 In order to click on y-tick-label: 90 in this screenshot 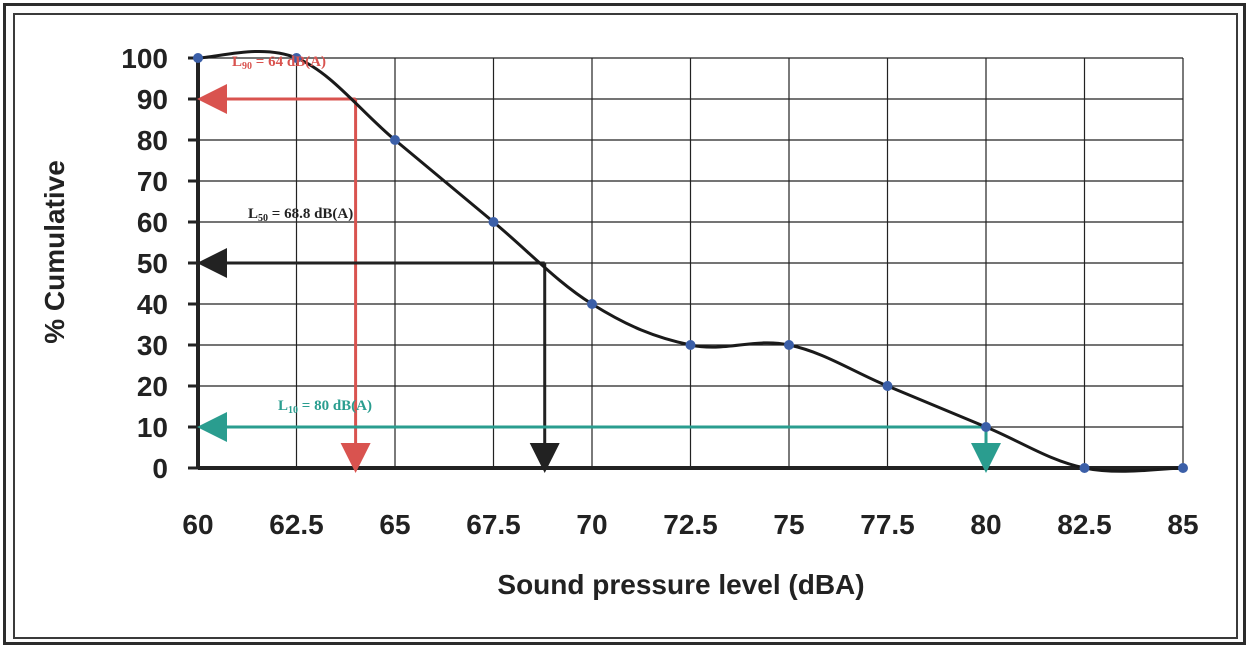, I will do `click(152, 99)`.